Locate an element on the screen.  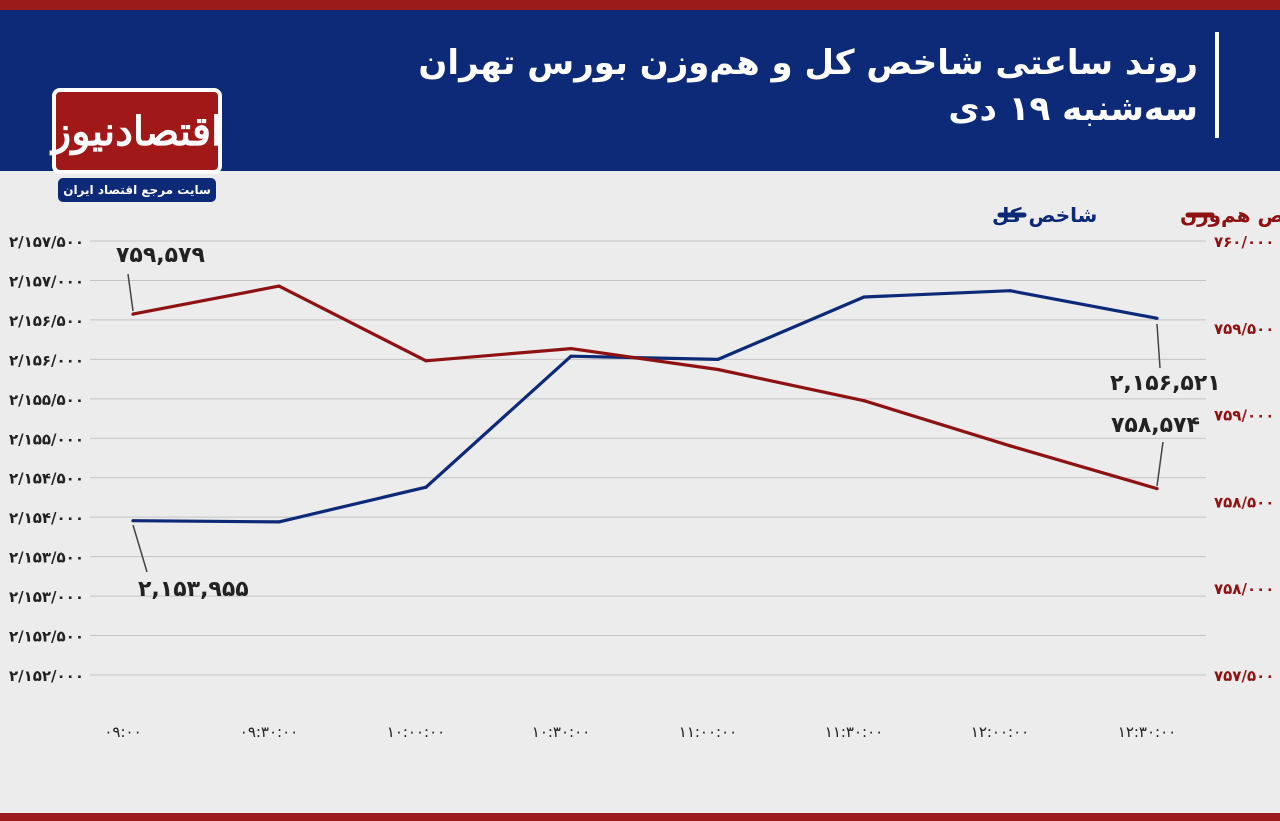
x-tick-label: ۱۲:۰۰:۰۰ is located at coordinates (1000, 732).